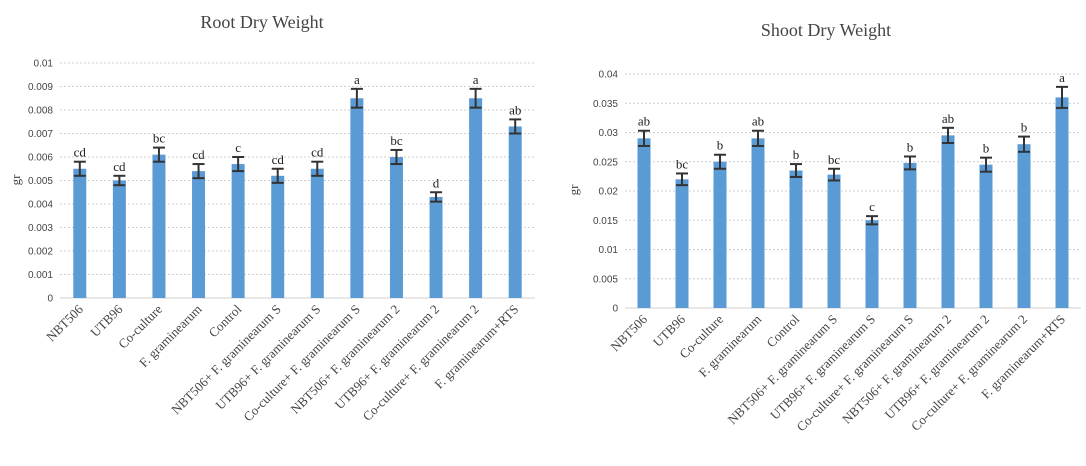  I want to click on y-tick-label: 0.035, so click(605, 104).